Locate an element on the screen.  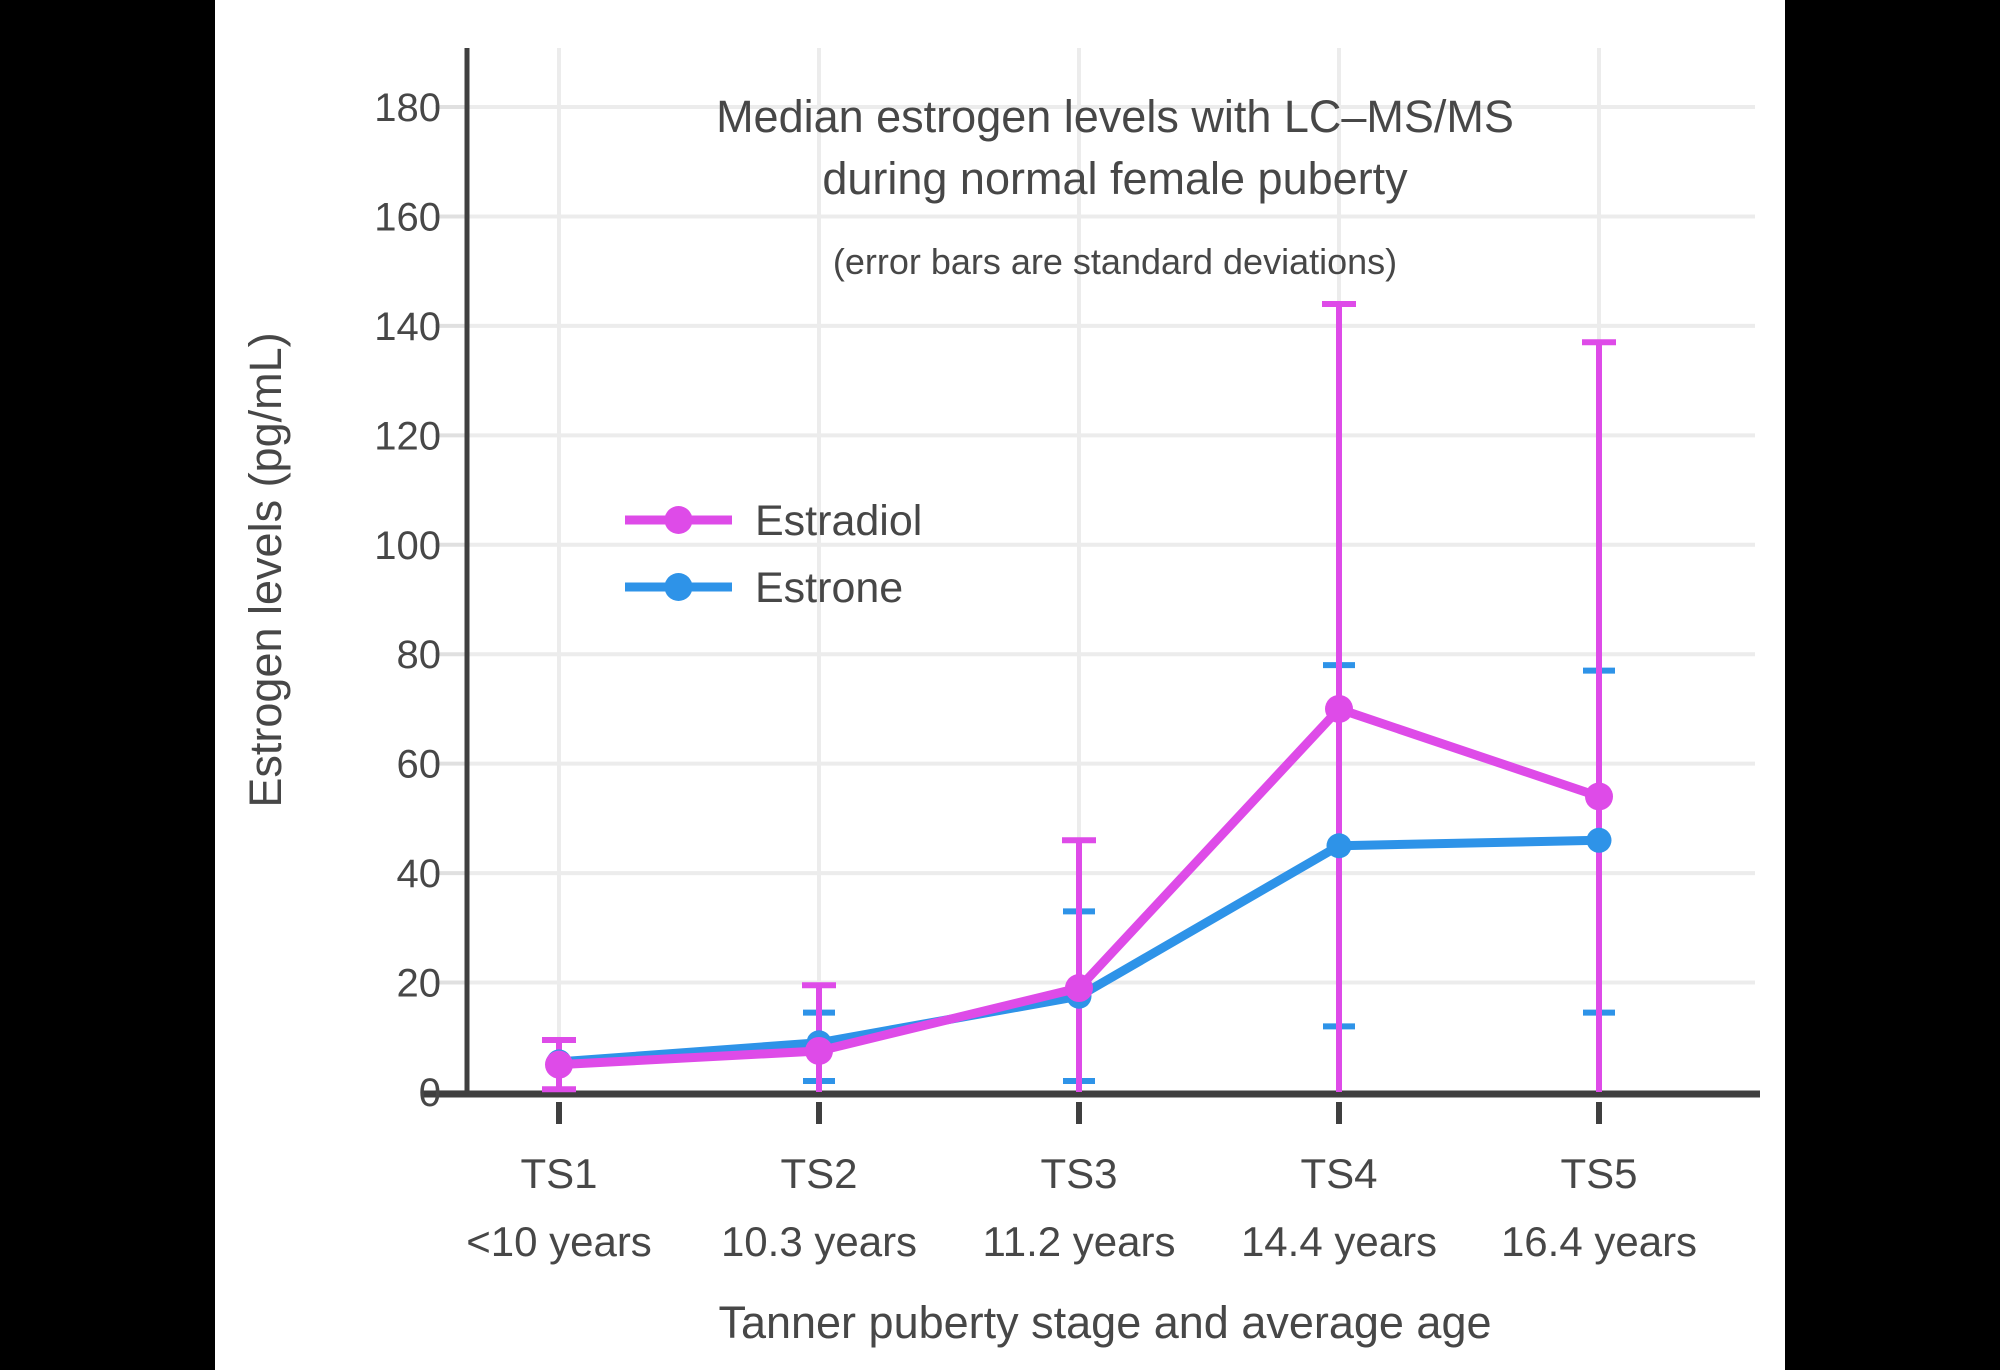
y-axis-title: Estrogen levels (pg/mL) is located at coordinates (265, 569).